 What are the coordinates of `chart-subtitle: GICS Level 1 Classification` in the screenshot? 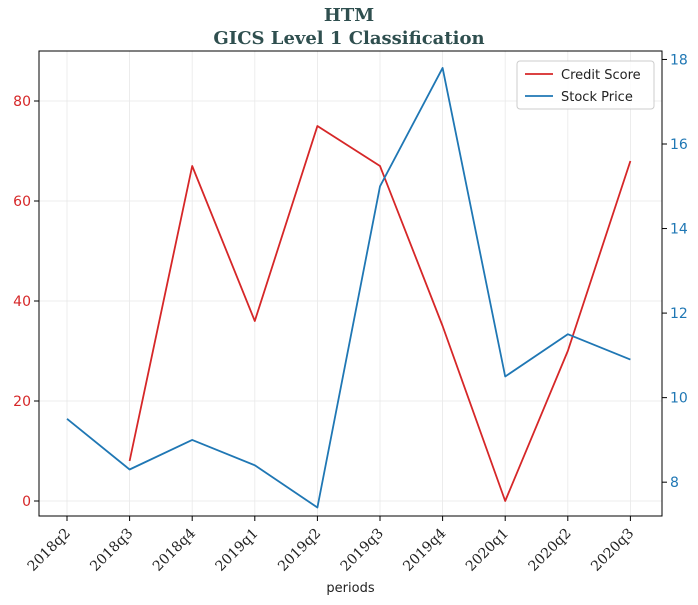 It's located at (349, 38).